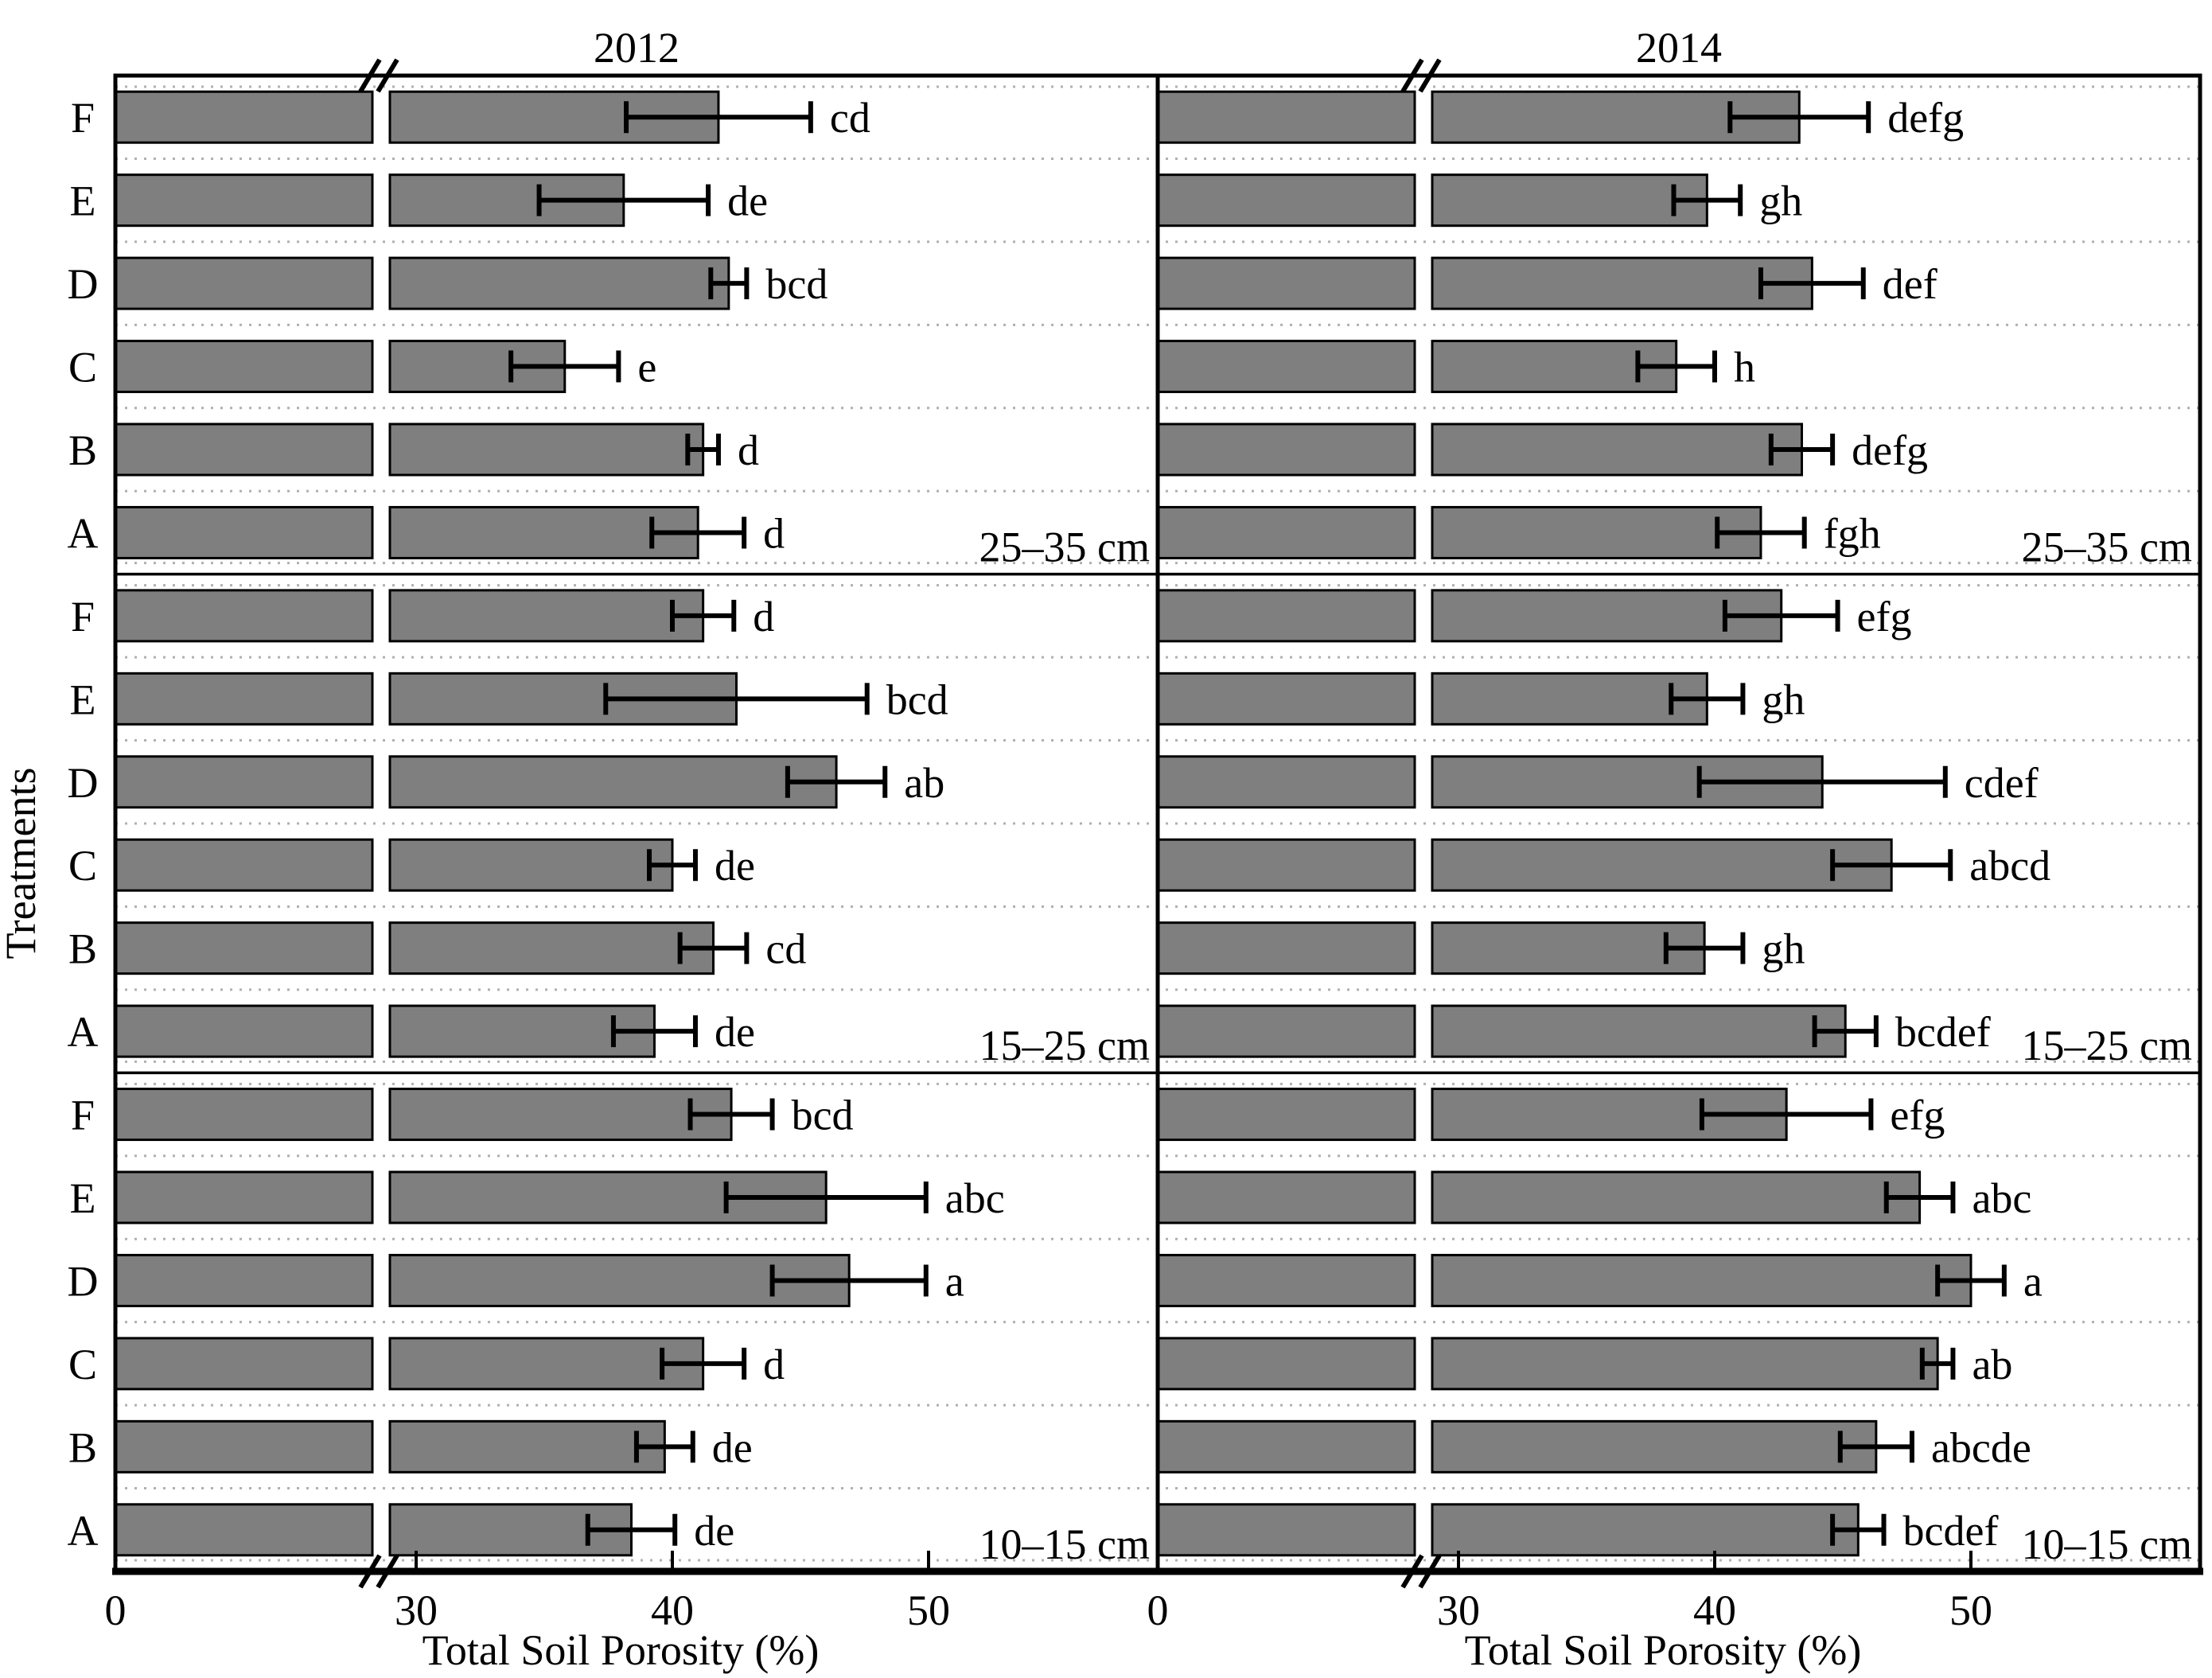  Describe the element at coordinates (647, 367) in the screenshot. I see `significance-letter: e` at that location.